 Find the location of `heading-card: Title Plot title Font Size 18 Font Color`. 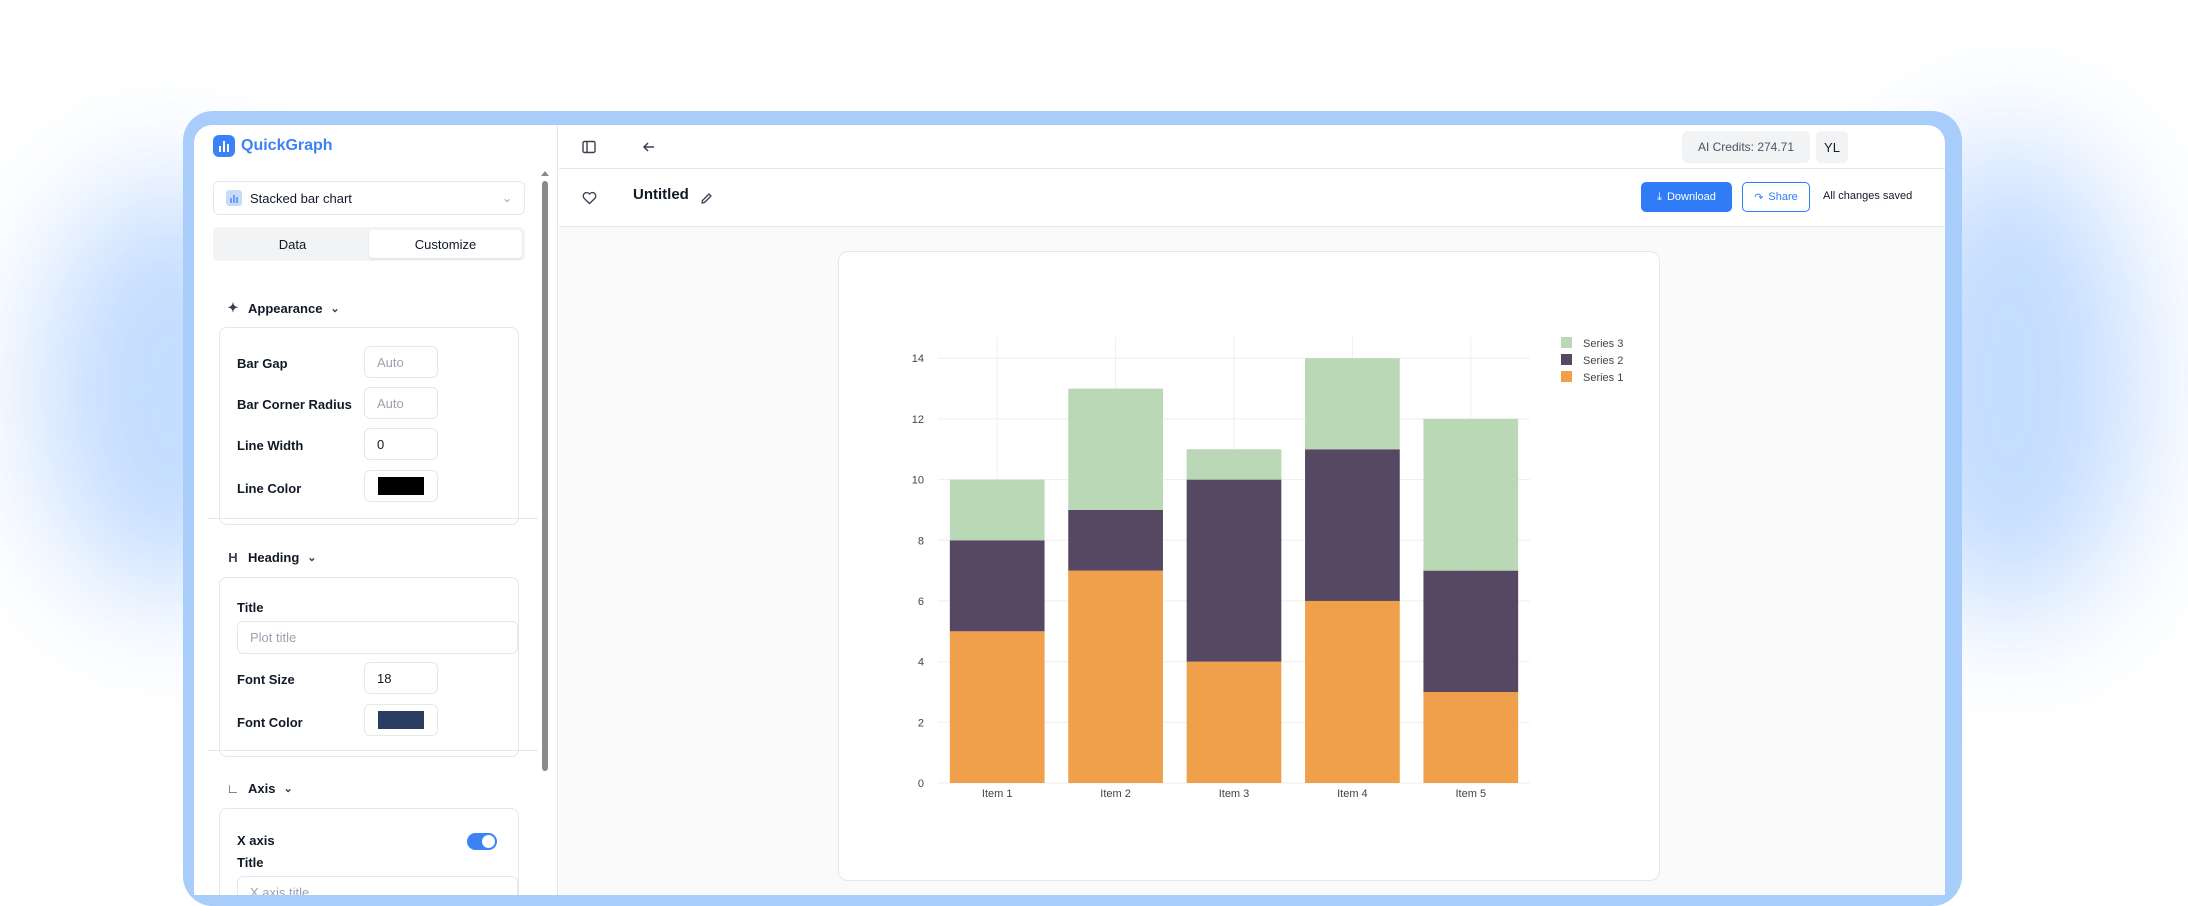

heading-card: Title Plot title Font Size 18 Font Color is located at coordinates (369, 667).